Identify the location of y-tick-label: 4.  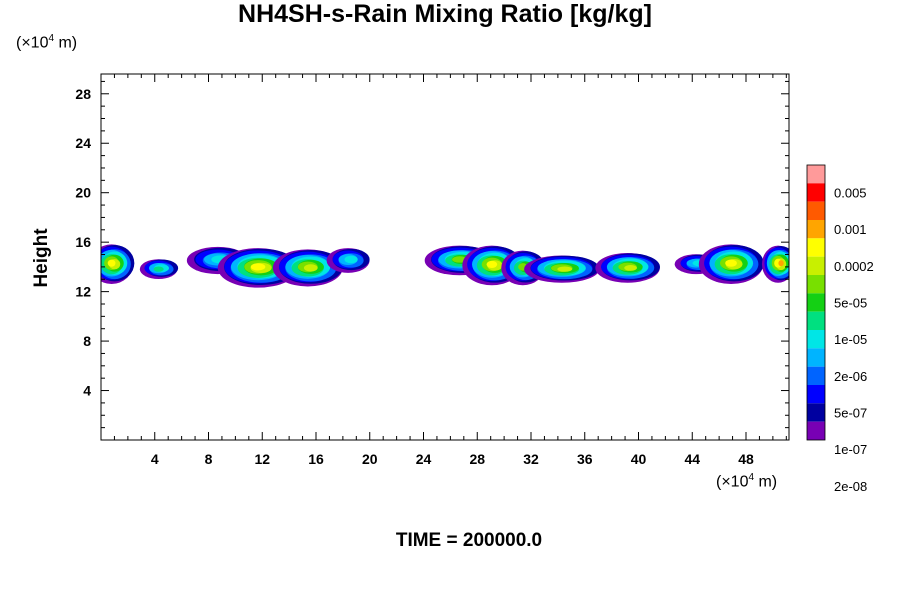
(87, 391).